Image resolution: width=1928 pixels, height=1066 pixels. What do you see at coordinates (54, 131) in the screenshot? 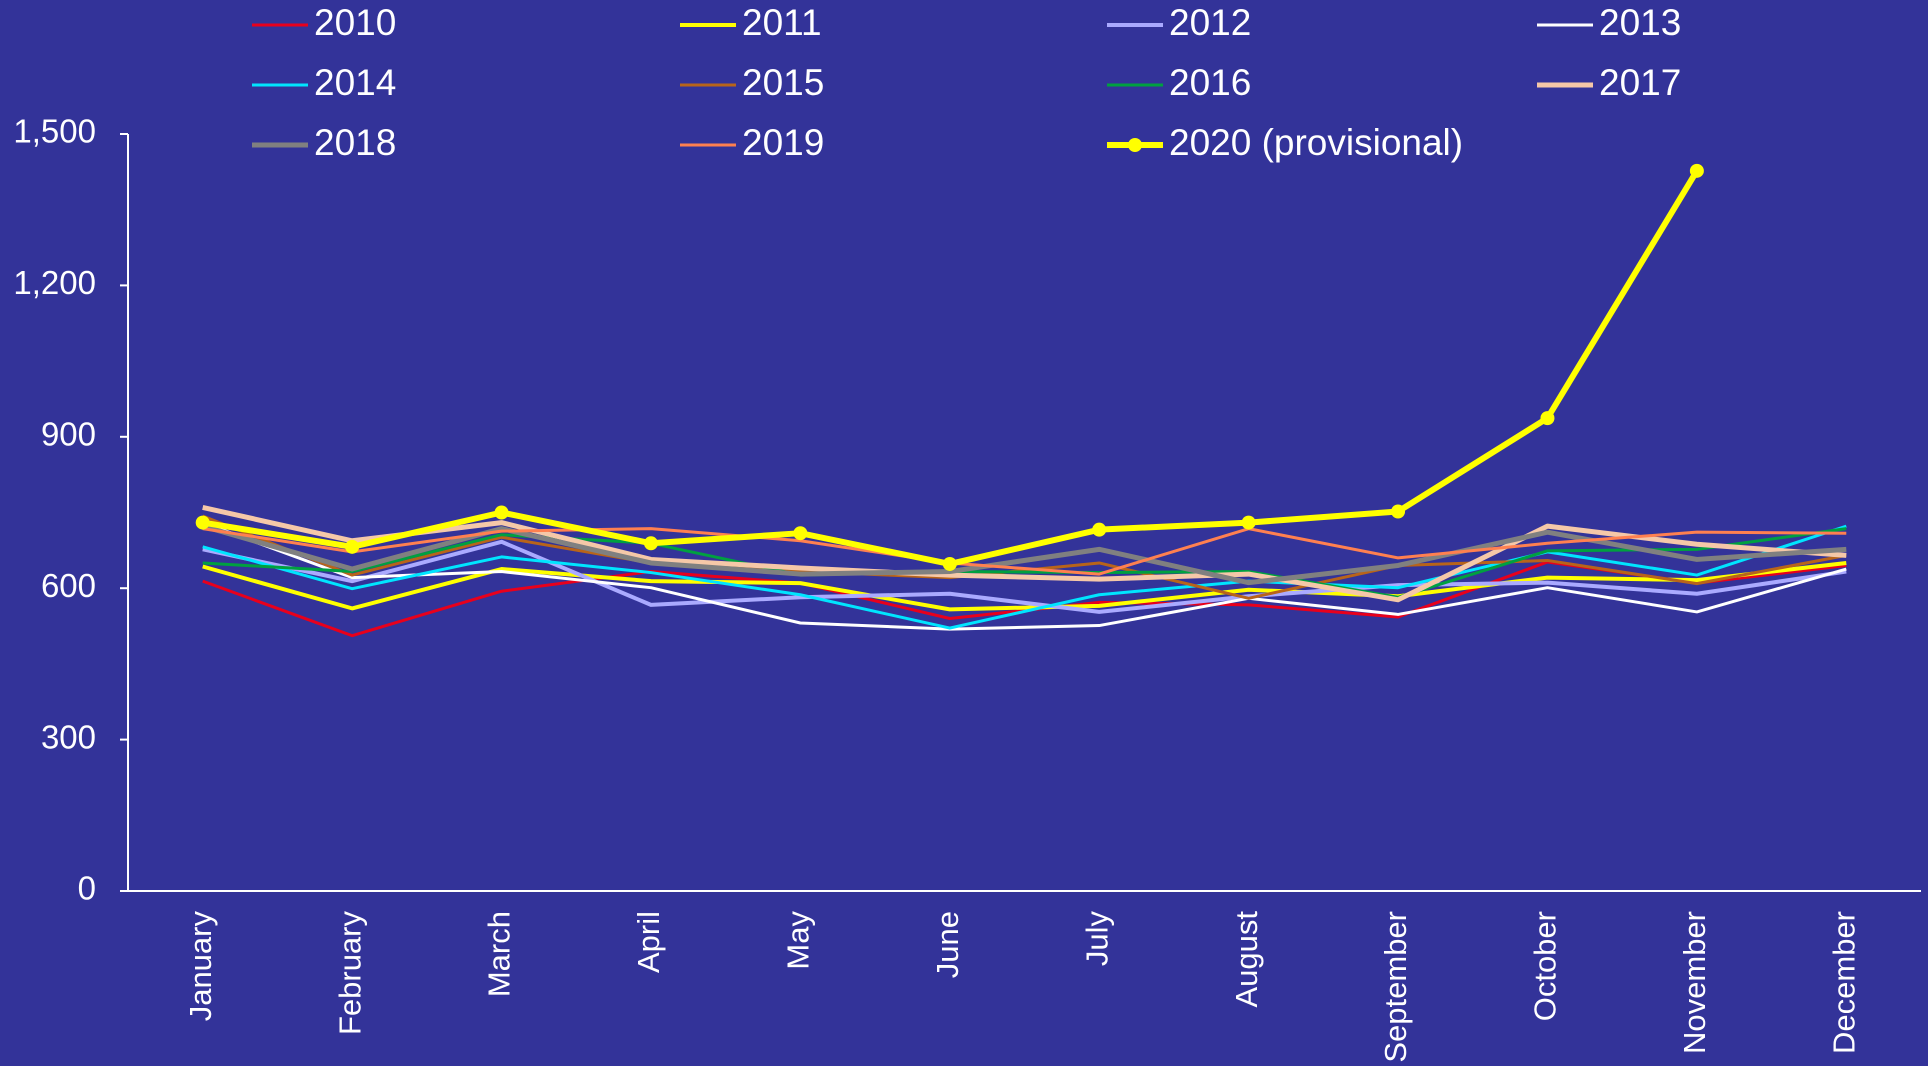
I see `y-tick-label: 1,500` at bounding box center [54, 131].